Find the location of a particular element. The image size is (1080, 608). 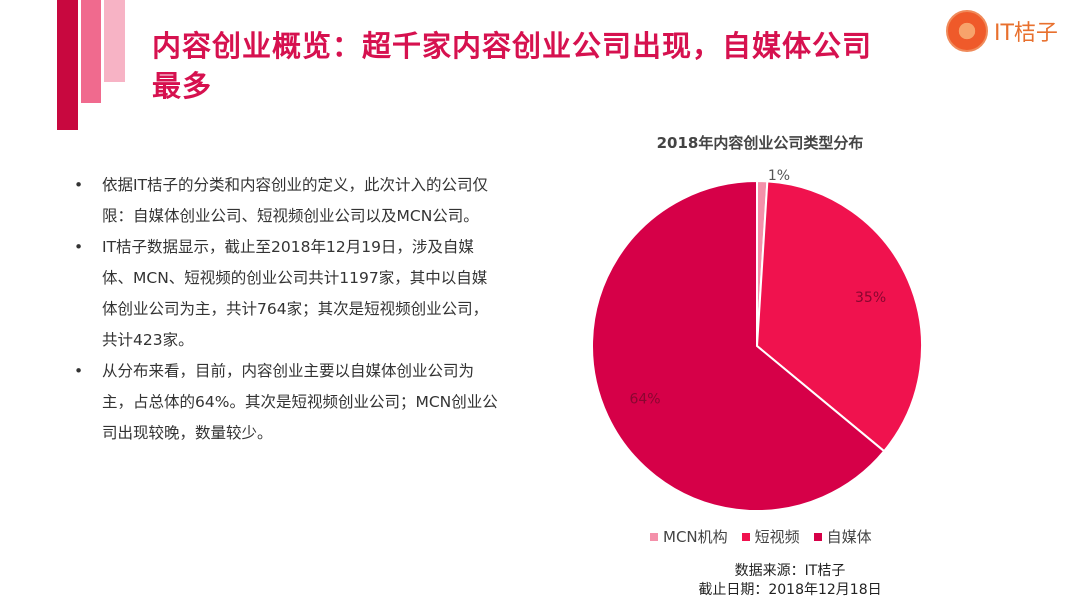

legend-item-short-video: 短视频 is located at coordinates (770, 536).